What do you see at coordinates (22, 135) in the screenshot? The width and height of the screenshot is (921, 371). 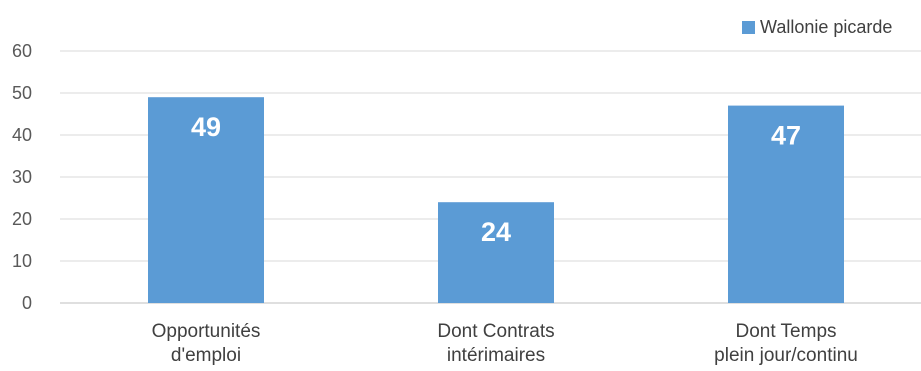 I see `y-tick-label: 40` at bounding box center [22, 135].